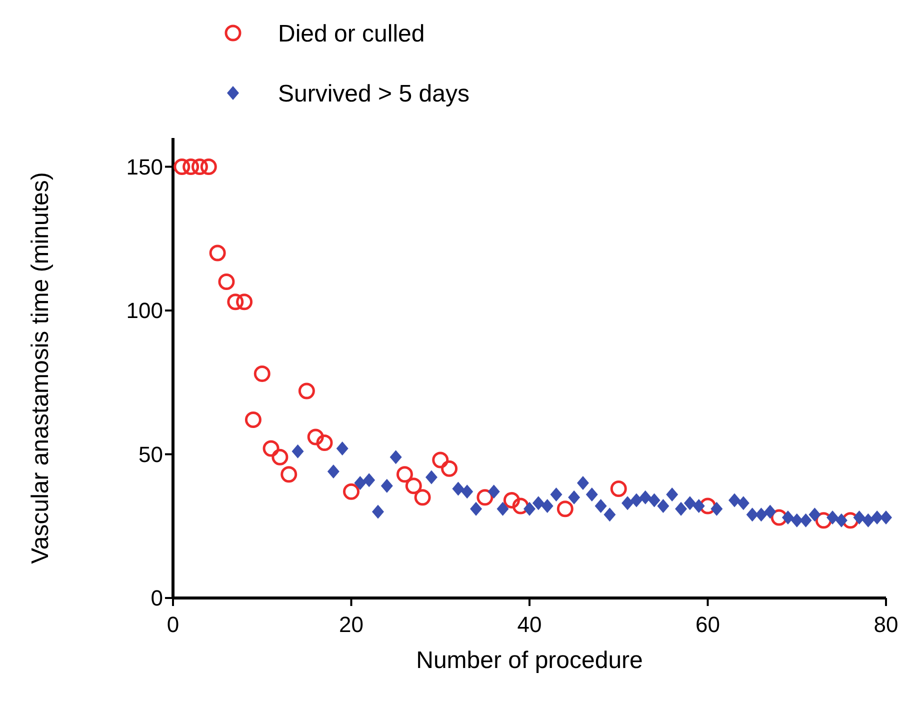 This screenshot has width=913, height=706. What do you see at coordinates (40, 368) in the screenshot?
I see `y-axis-title: Vascular anastamosis time (minutes)` at bounding box center [40, 368].